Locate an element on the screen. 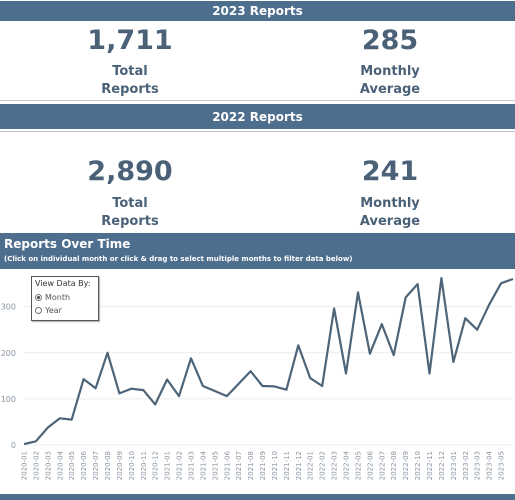 The width and height of the screenshot is (515, 500). x-tick-label: 2022-01 is located at coordinates (311, 465).